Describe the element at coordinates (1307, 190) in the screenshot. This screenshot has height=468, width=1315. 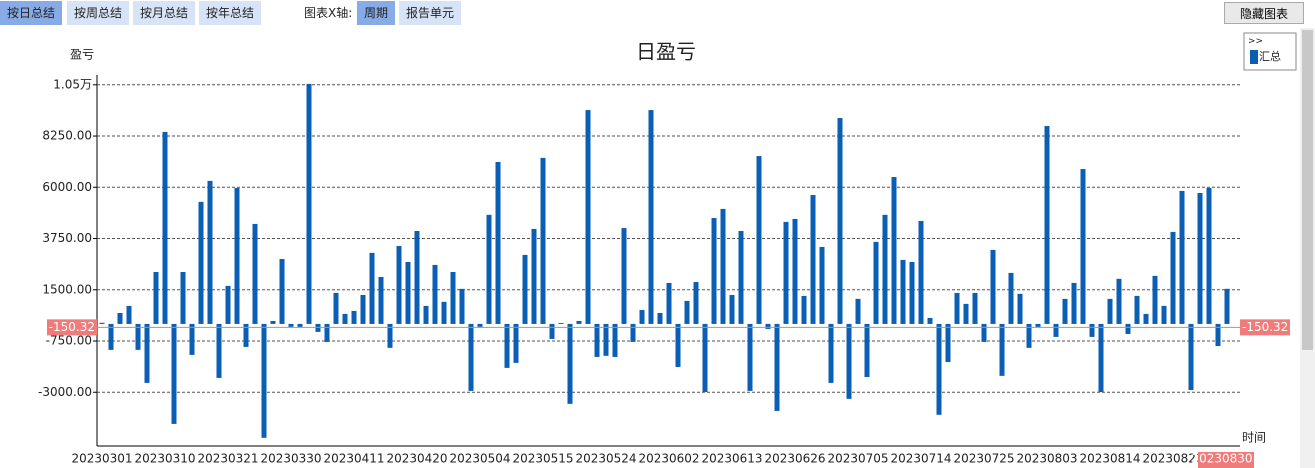
I see `scrollbar-thumb` at that location.